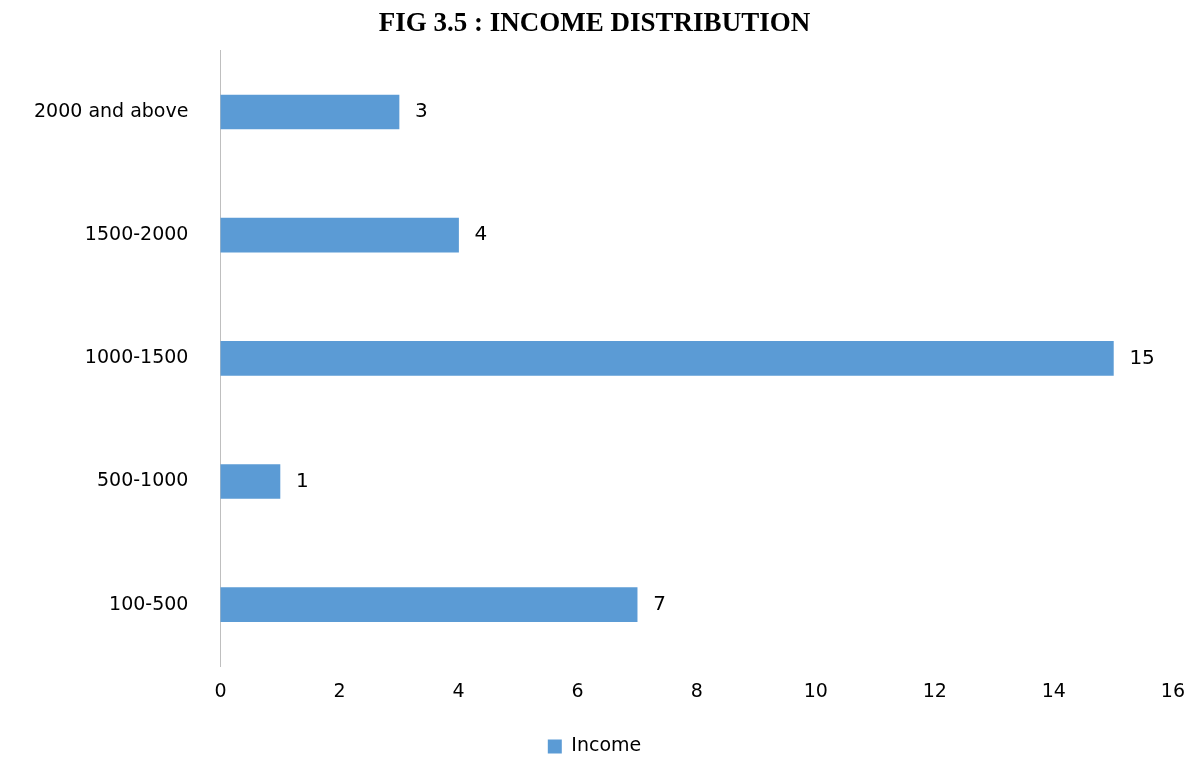 The width and height of the screenshot is (1199, 771). I want to click on data-label: 15, so click(1142, 356).